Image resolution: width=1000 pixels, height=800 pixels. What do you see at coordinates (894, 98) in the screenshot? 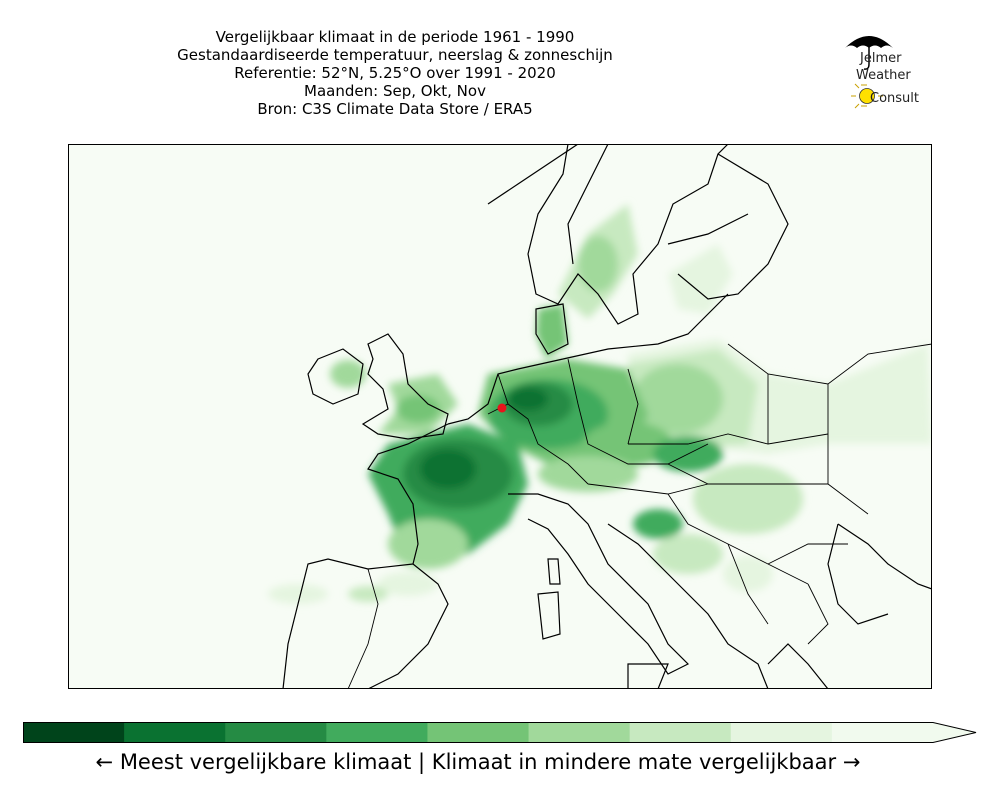
I see `logo-line-3: Consult` at bounding box center [894, 98].